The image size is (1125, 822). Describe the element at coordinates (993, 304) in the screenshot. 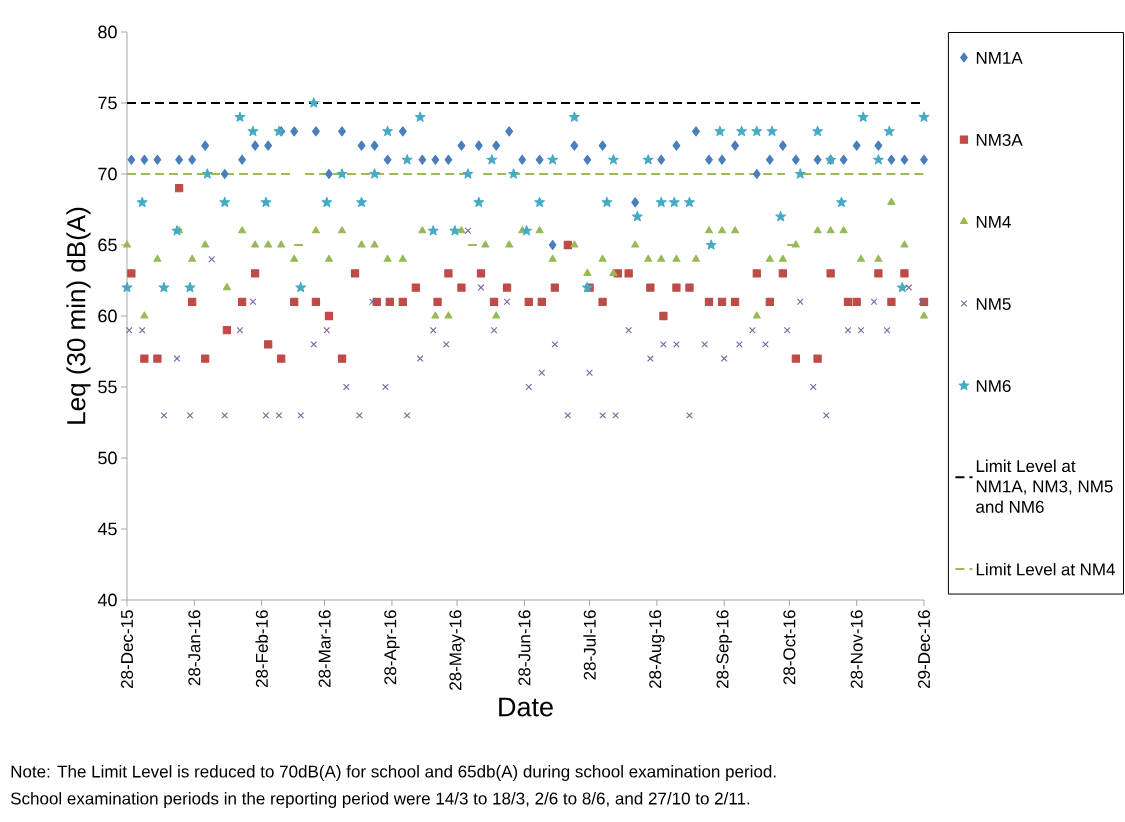

I see `legend-label: NM5` at that location.